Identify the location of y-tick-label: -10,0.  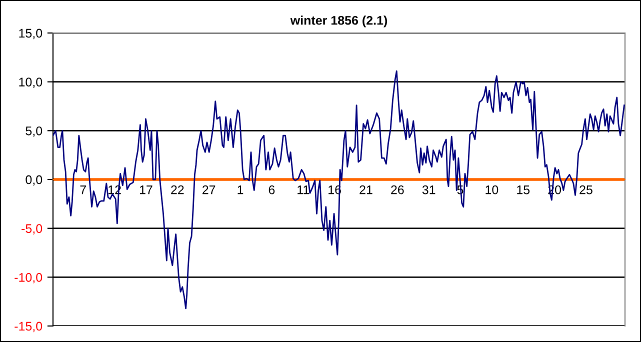
(28, 278).